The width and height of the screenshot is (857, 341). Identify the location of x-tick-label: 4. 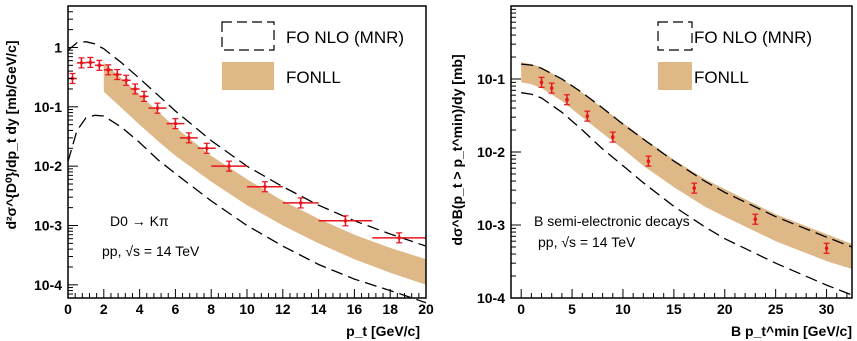
(140, 309).